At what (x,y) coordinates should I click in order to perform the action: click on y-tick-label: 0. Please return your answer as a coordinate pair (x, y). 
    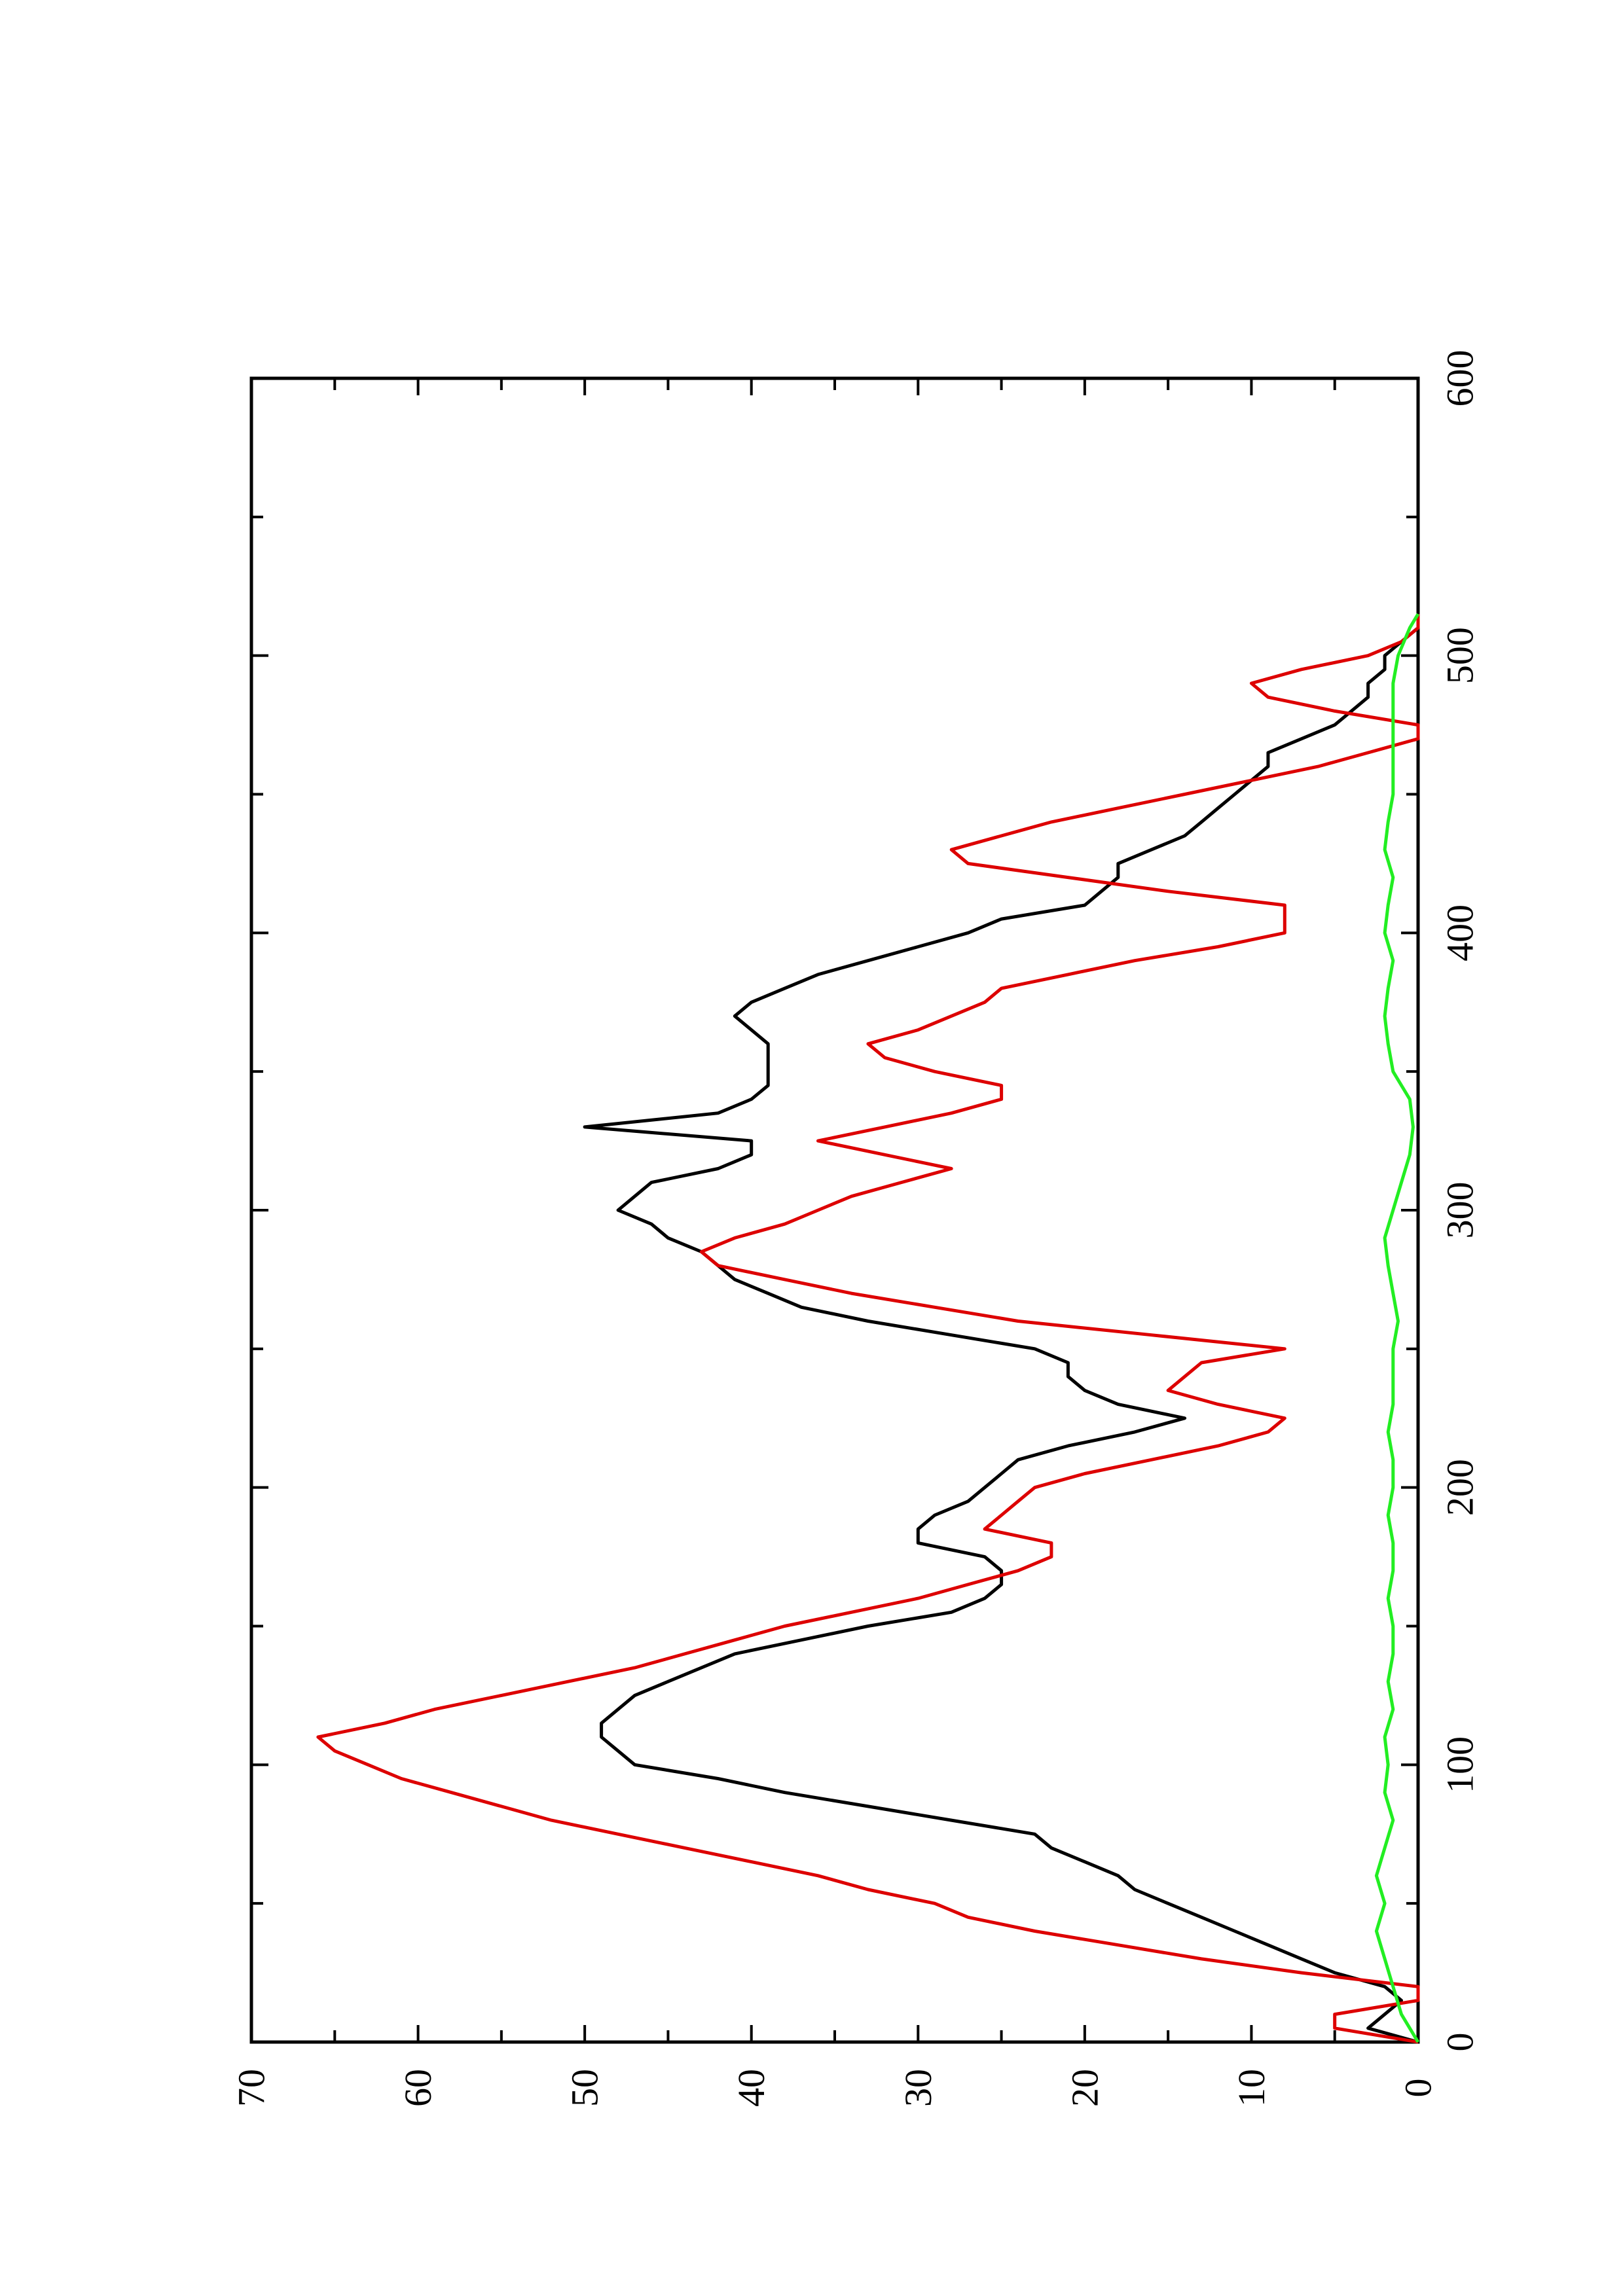
    Looking at the image, I should click on (1418, 2088).